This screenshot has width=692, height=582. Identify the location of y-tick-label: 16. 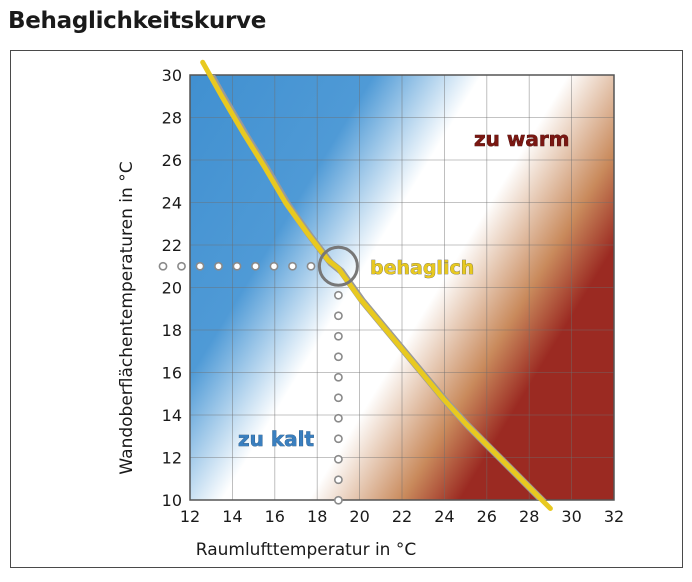
(172, 373).